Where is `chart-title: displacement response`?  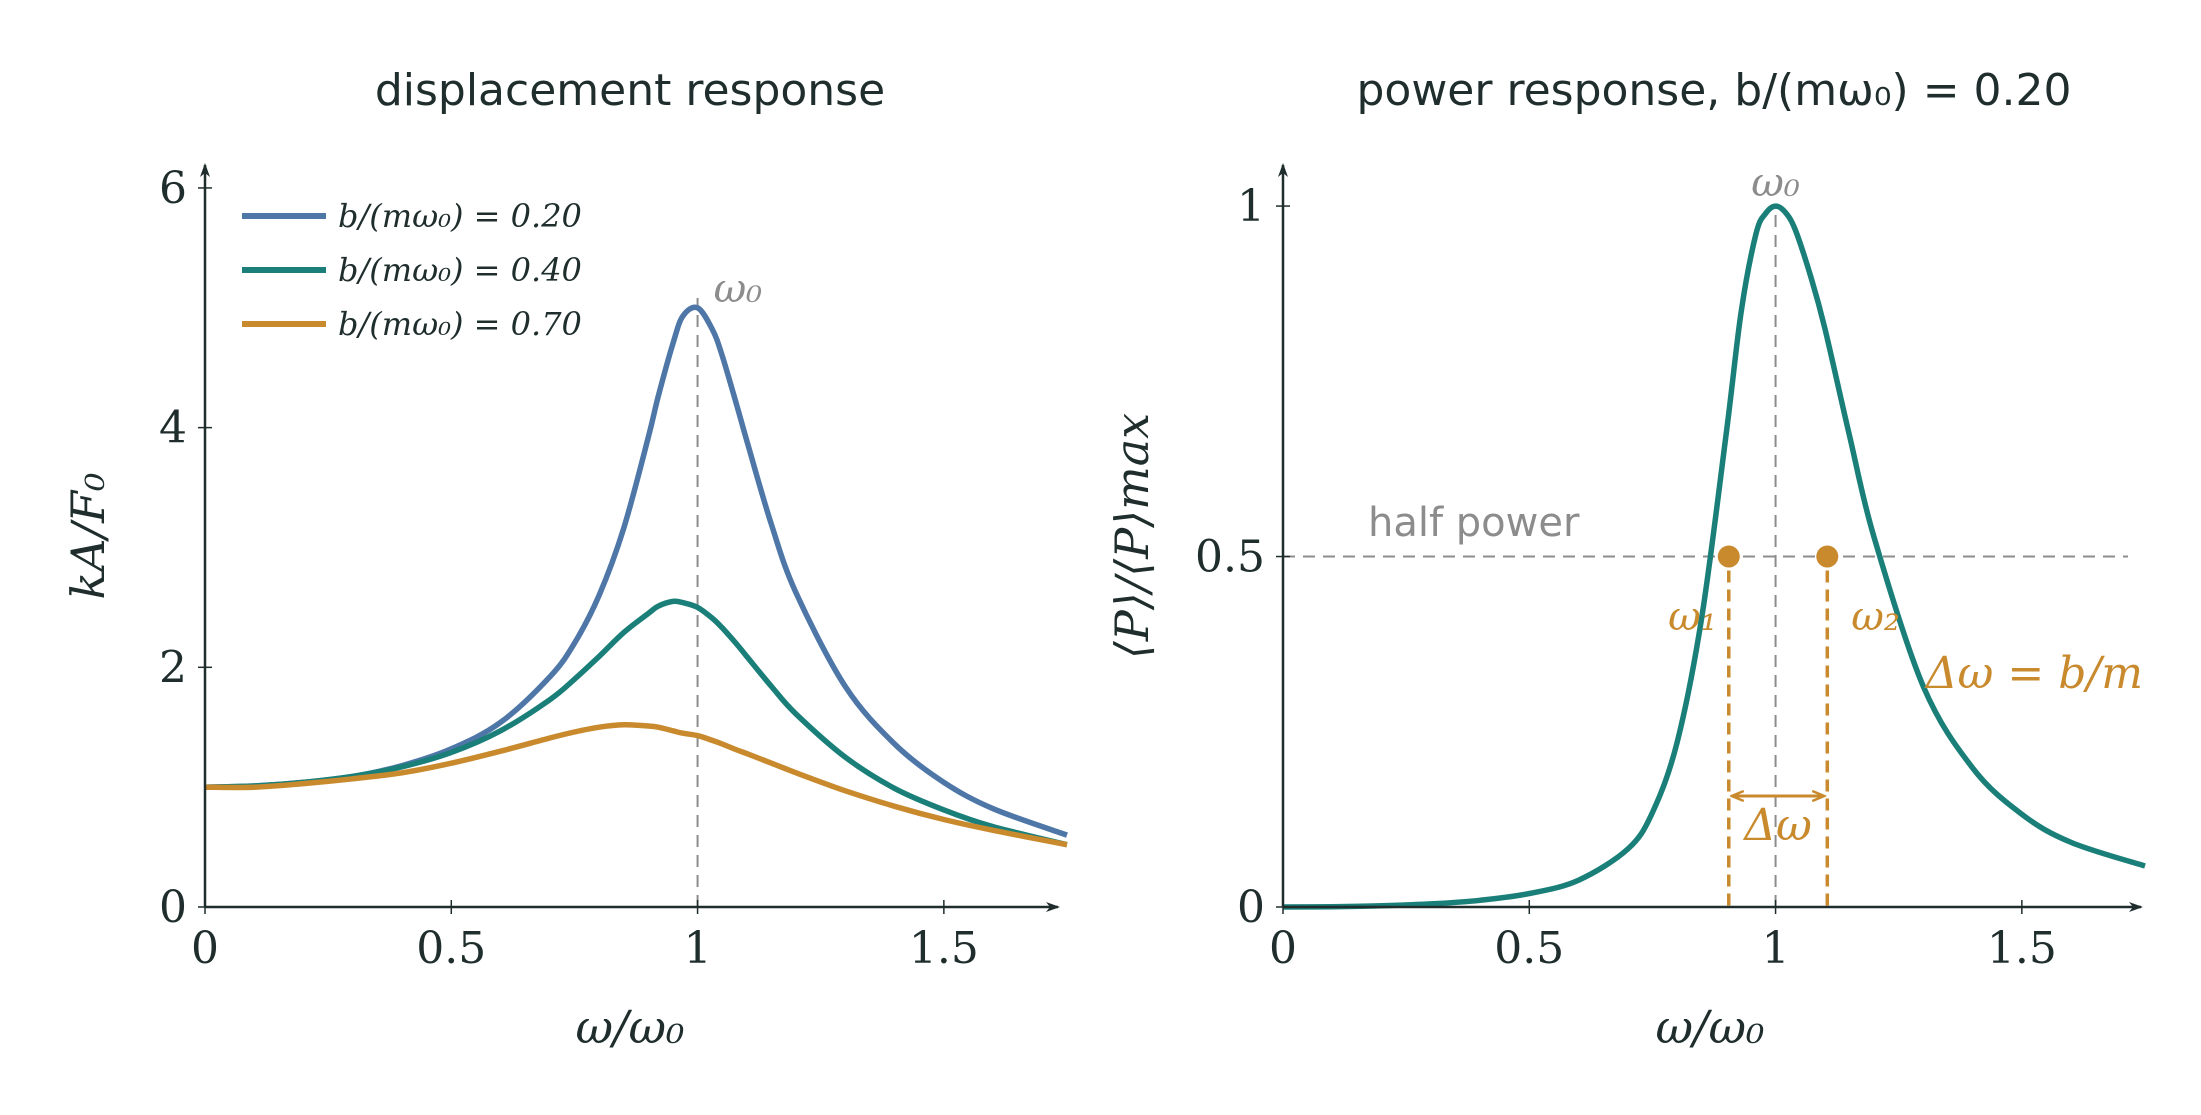 chart-title: displacement response is located at coordinates (630, 90).